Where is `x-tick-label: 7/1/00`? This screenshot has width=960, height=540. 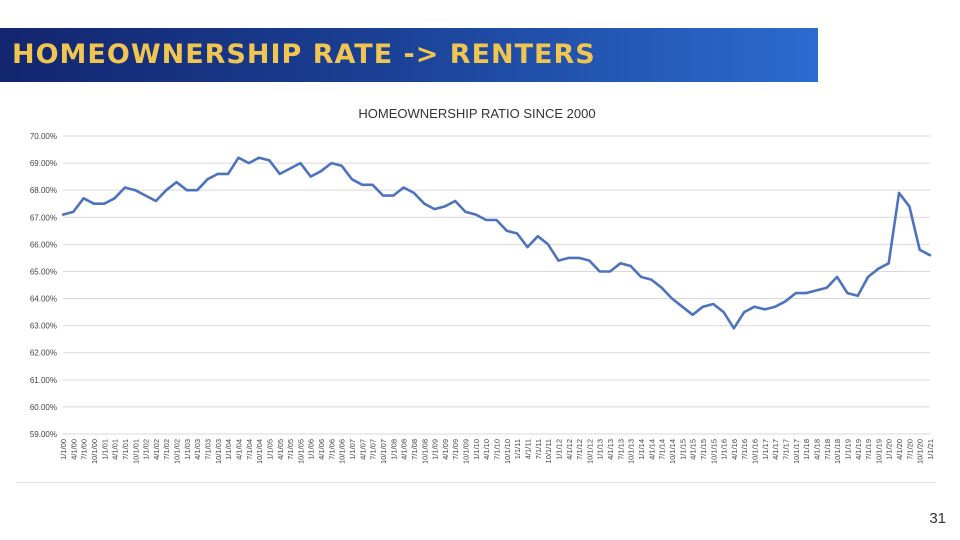 x-tick-label: 7/1/00 is located at coordinates (84, 449).